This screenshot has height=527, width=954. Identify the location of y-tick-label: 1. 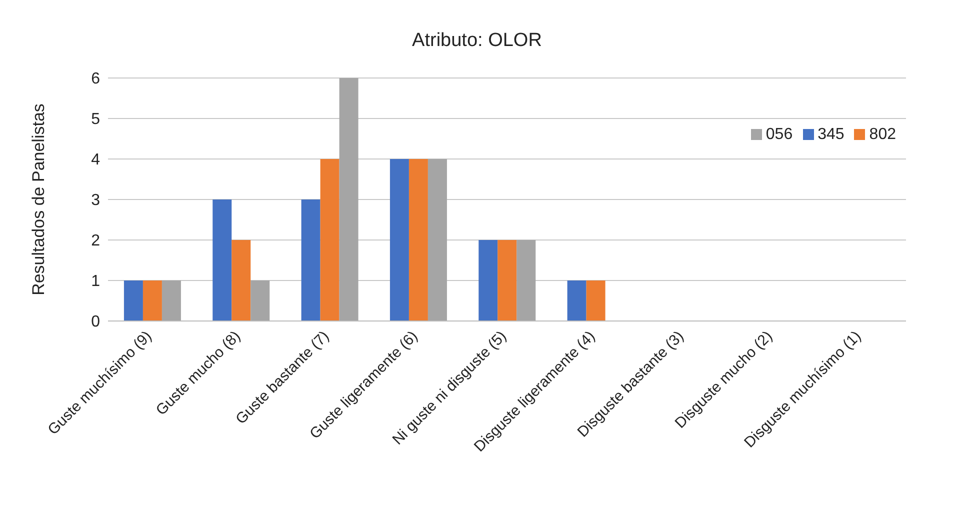
(95, 281).